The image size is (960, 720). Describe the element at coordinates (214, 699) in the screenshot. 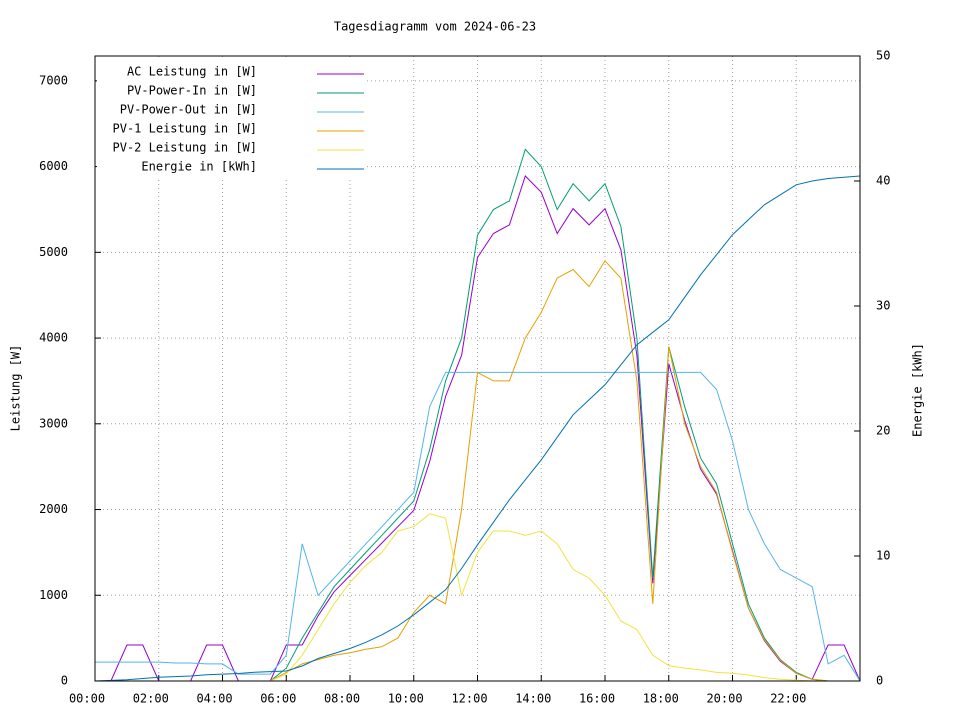

I see `x-tick-label: 04:00` at that location.